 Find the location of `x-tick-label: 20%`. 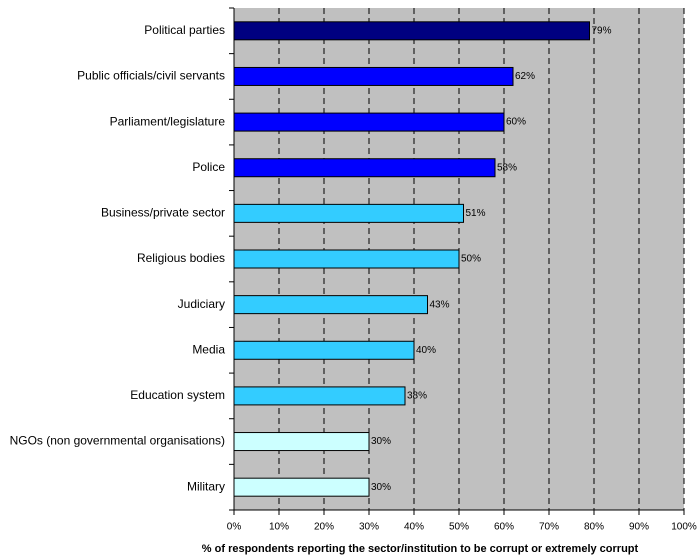

x-tick-label: 20% is located at coordinates (324, 527).